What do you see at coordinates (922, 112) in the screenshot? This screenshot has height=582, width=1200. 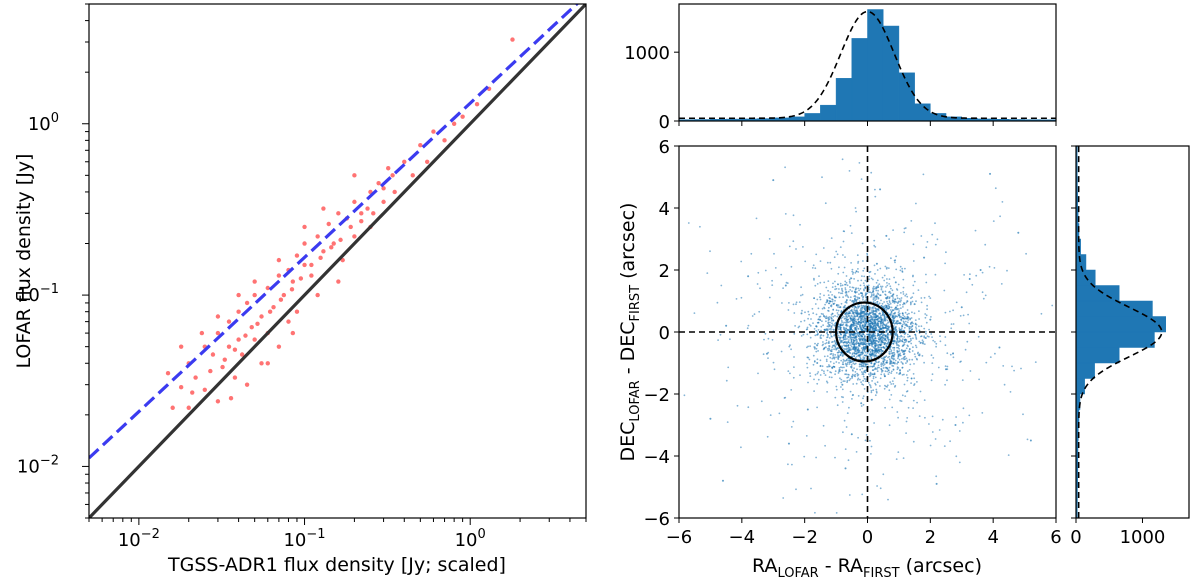 I see `ra-histogram-bar` at bounding box center [922, 112].